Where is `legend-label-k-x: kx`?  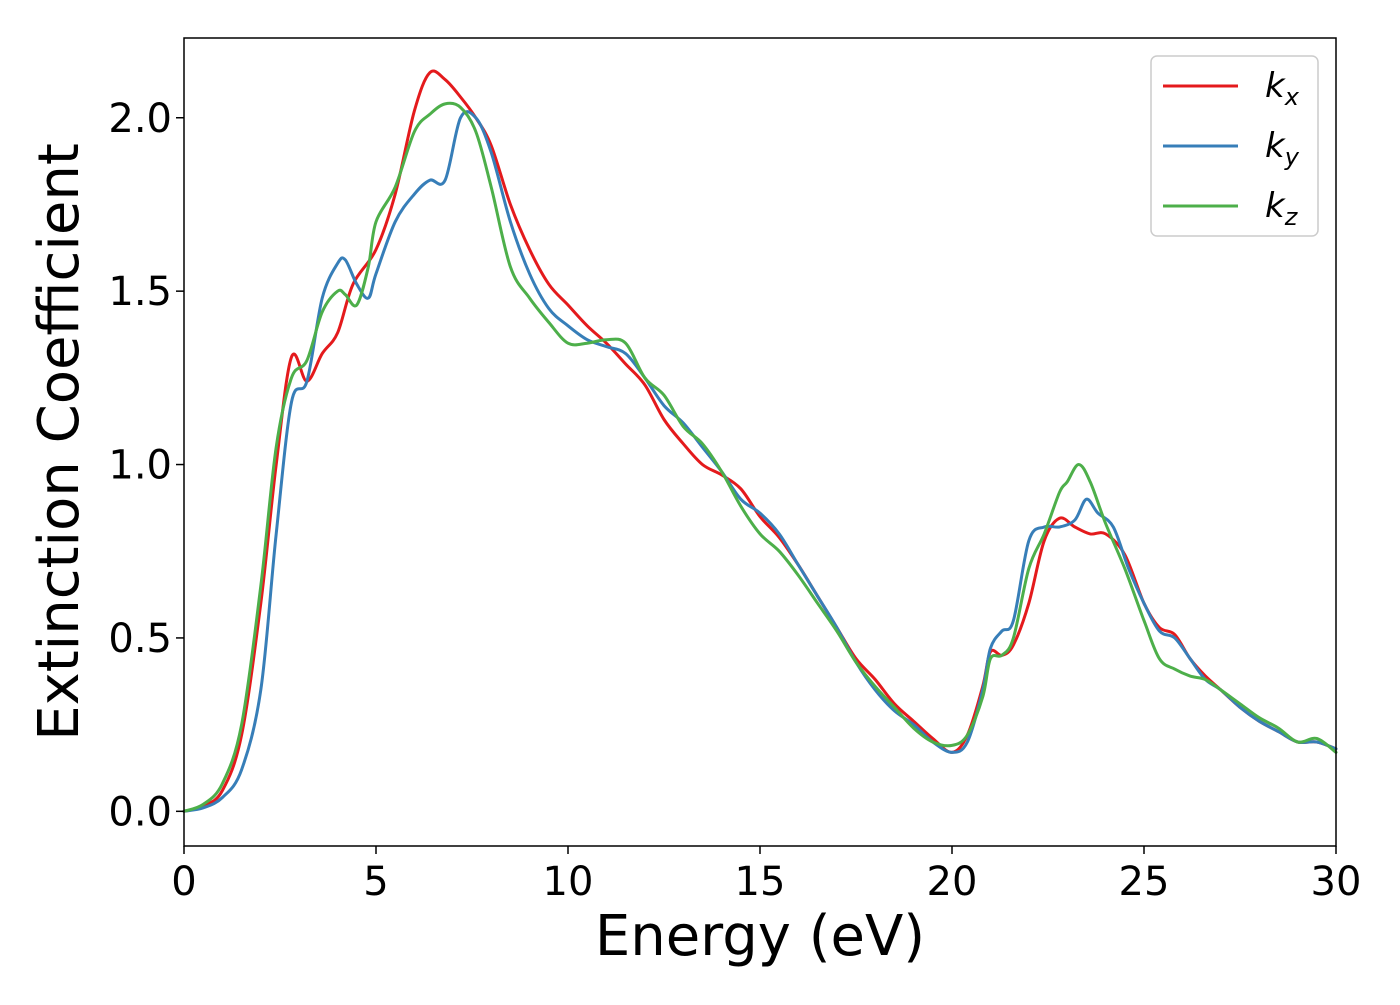 legend-label-k-x: kx is located at coordinates (1282, 88).